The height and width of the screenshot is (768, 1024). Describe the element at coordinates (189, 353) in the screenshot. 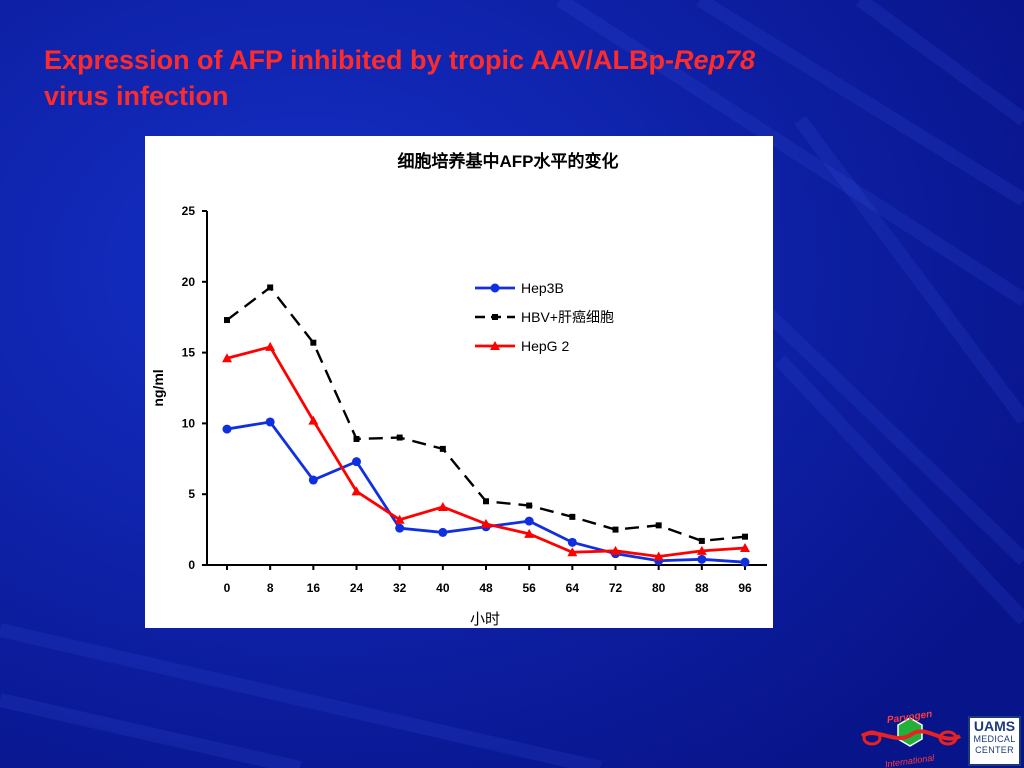

I see `y-tick-label: 15` at that location.